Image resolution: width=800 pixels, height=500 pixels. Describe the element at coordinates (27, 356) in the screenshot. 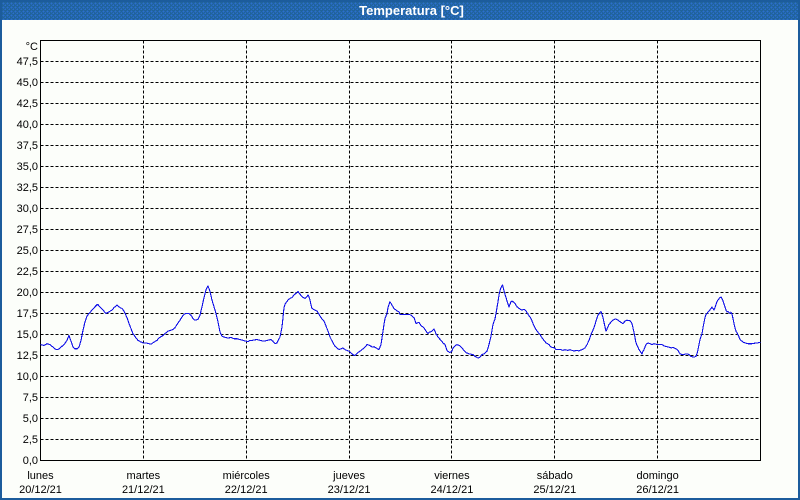

I see `svg-text: 12,5` at that location.